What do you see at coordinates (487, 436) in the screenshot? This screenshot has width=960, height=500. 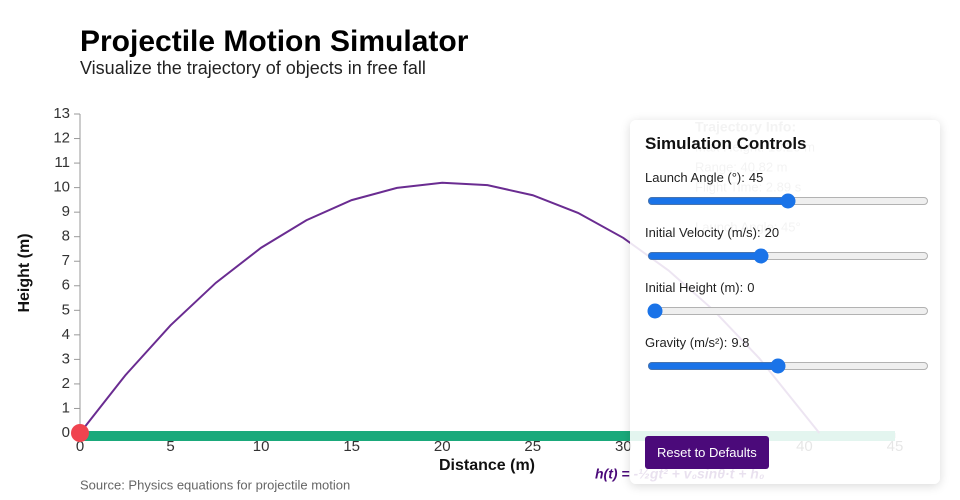 I see `ground` at bounding box center [487, 436].